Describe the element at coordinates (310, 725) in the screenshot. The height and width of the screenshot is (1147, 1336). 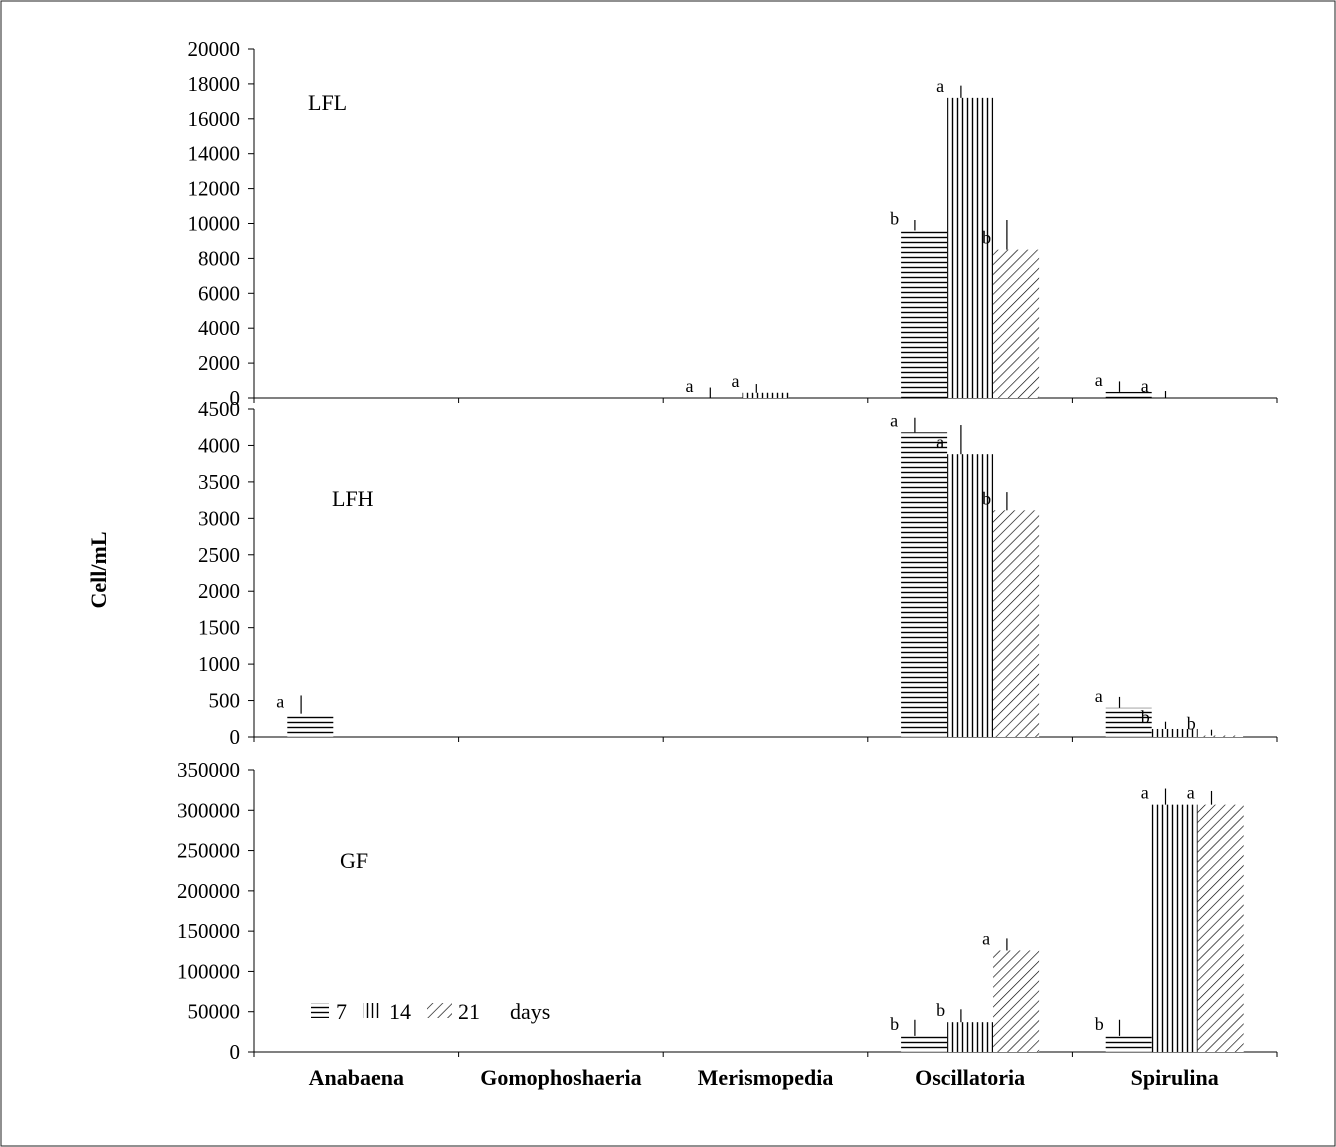
I see `bar-lfh-anabaena-day7` at that location.